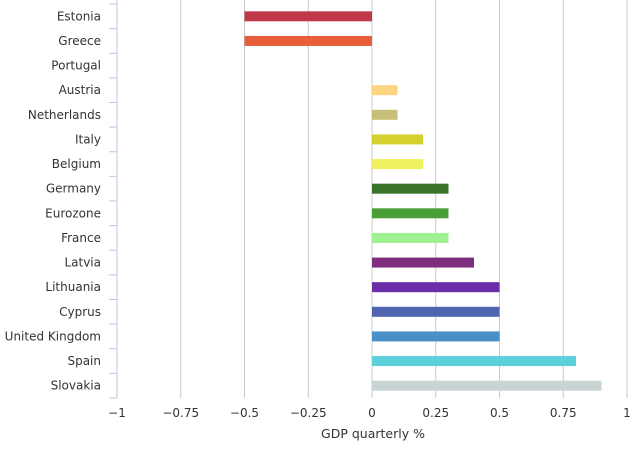 This screenshot has width=640, height=450. I want to click on bar-eurozone, so click(410, 213).